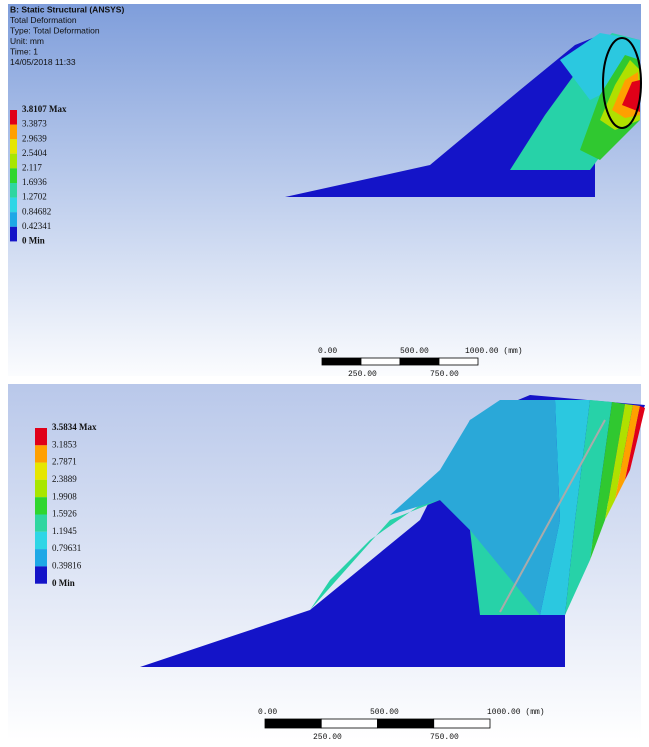 The width and height of the screenshot is (649, 747). I want to click on header-line: Total Deformation, so click(43, 20).